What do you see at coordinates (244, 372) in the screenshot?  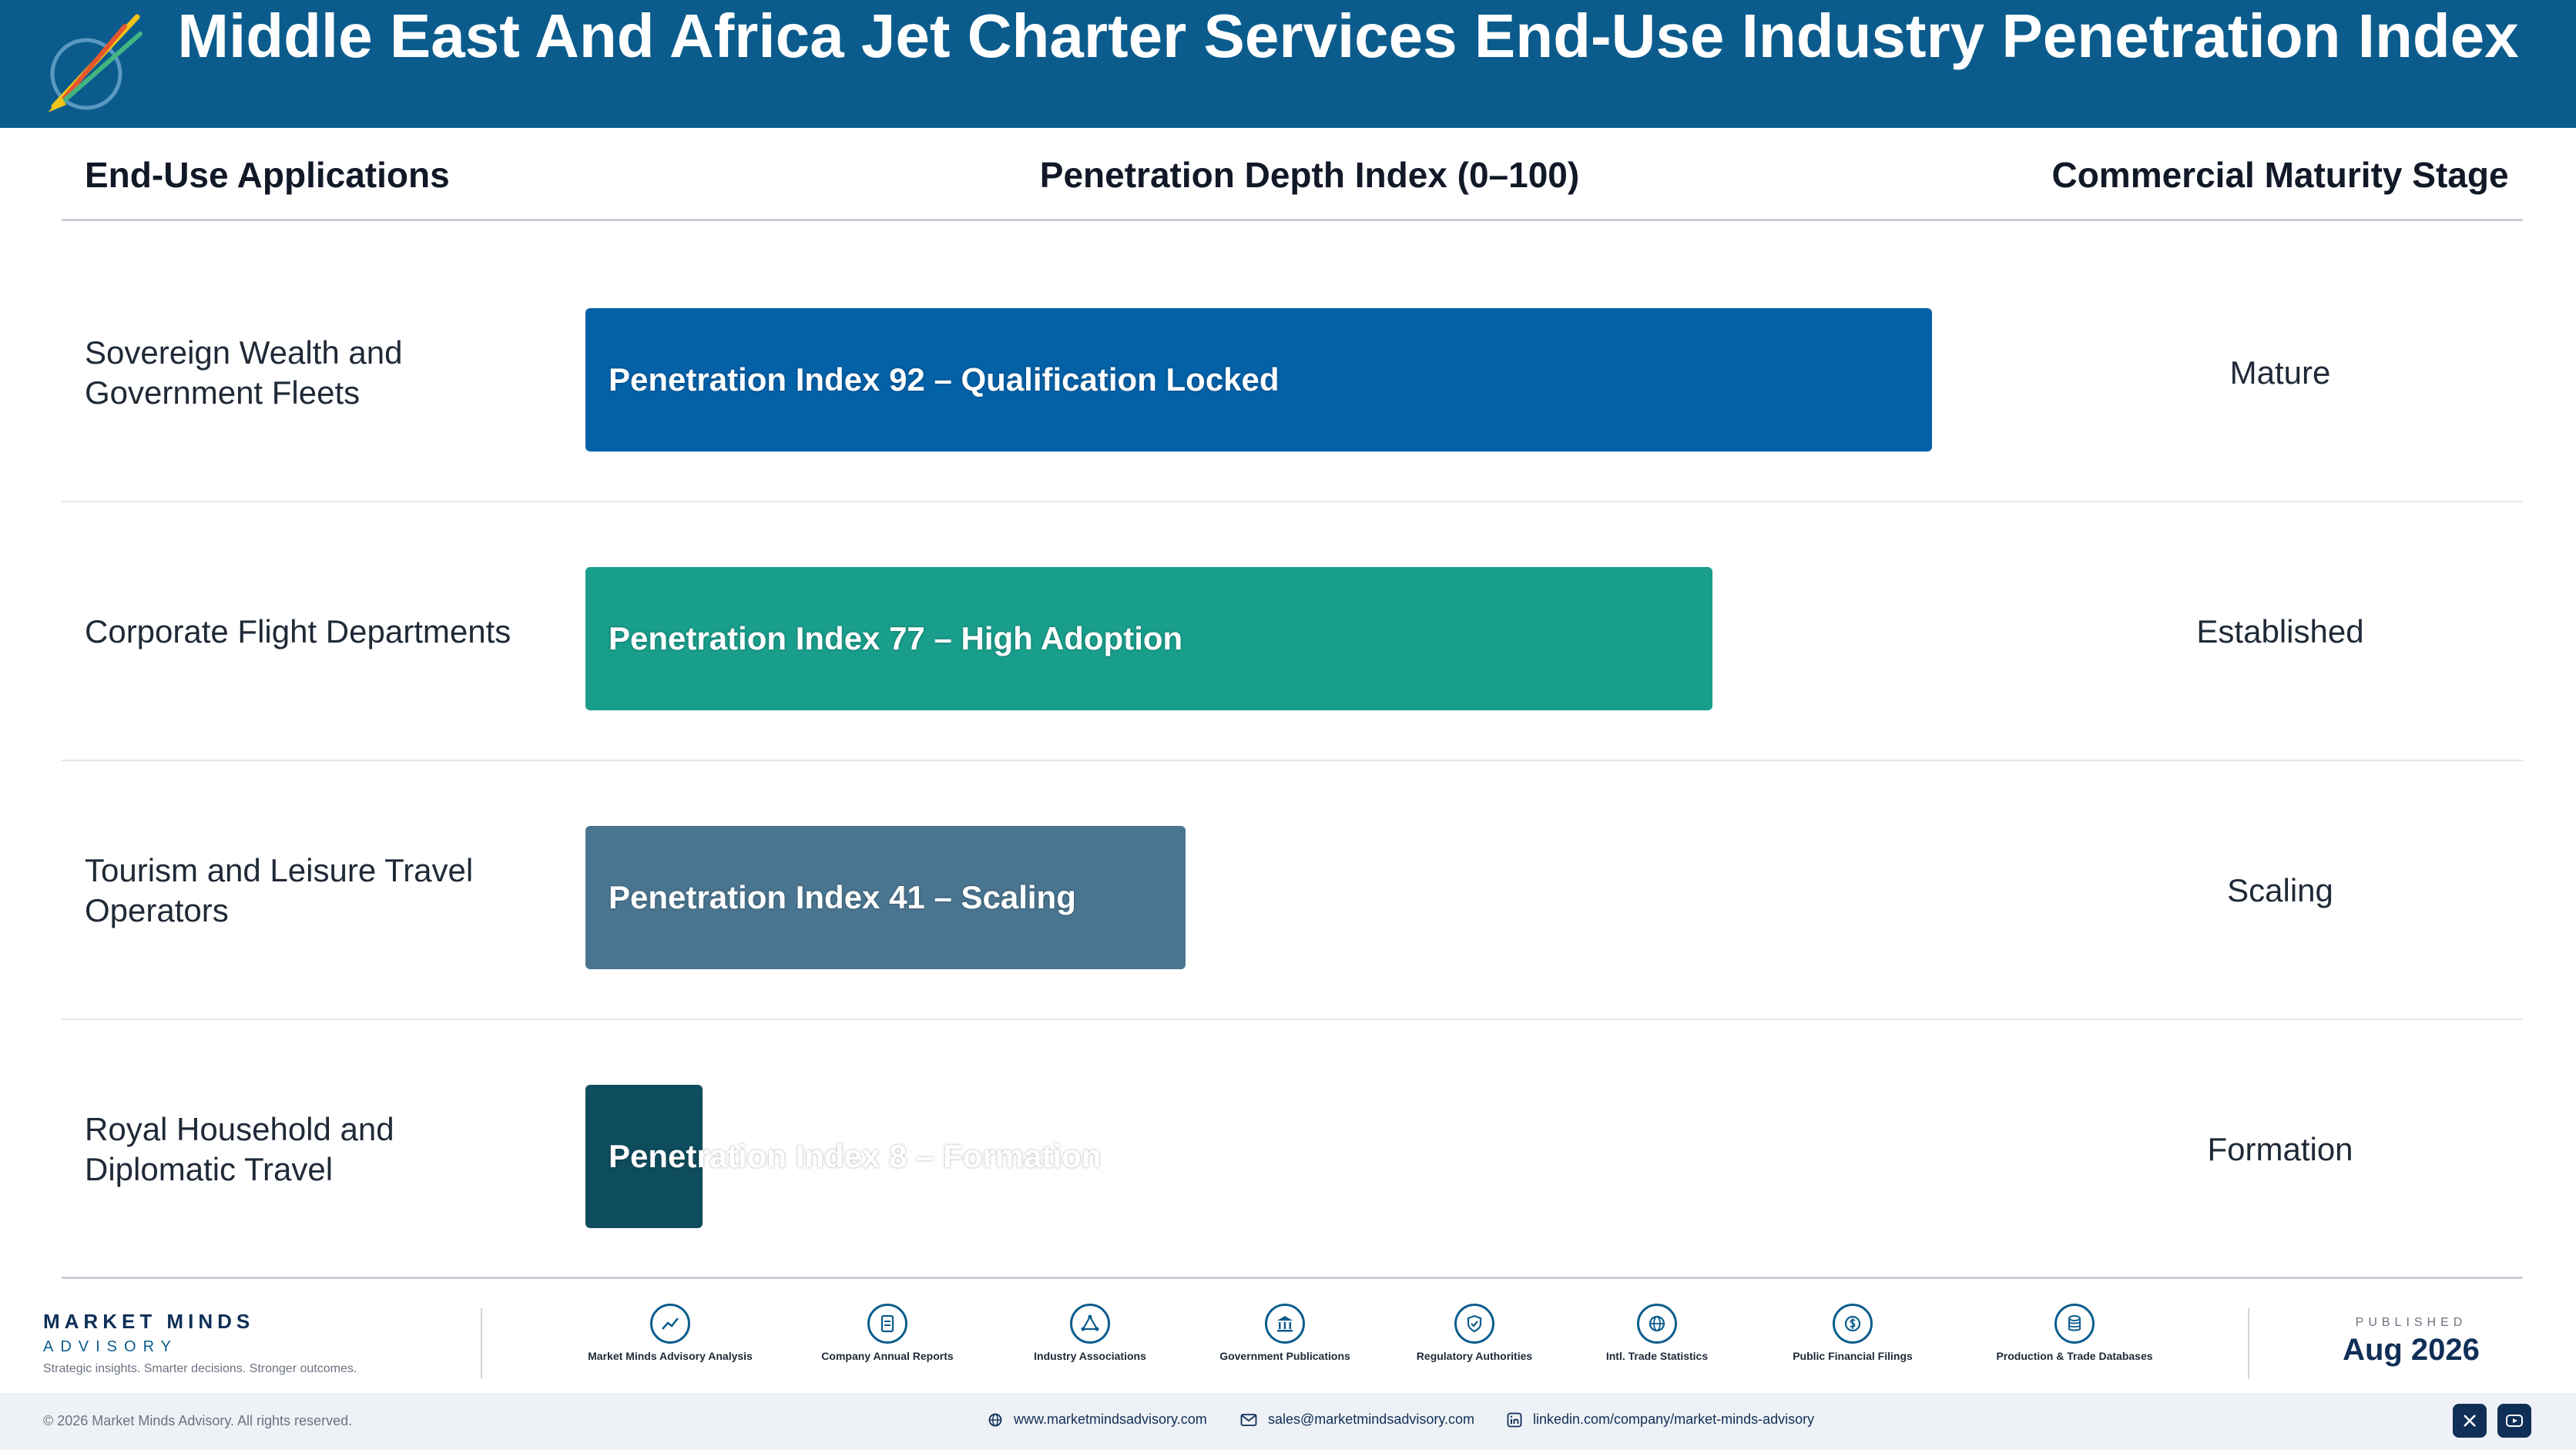 I see `category-label: Sovereign Wealth and Government Fleets` at bounding box center [244, 372].